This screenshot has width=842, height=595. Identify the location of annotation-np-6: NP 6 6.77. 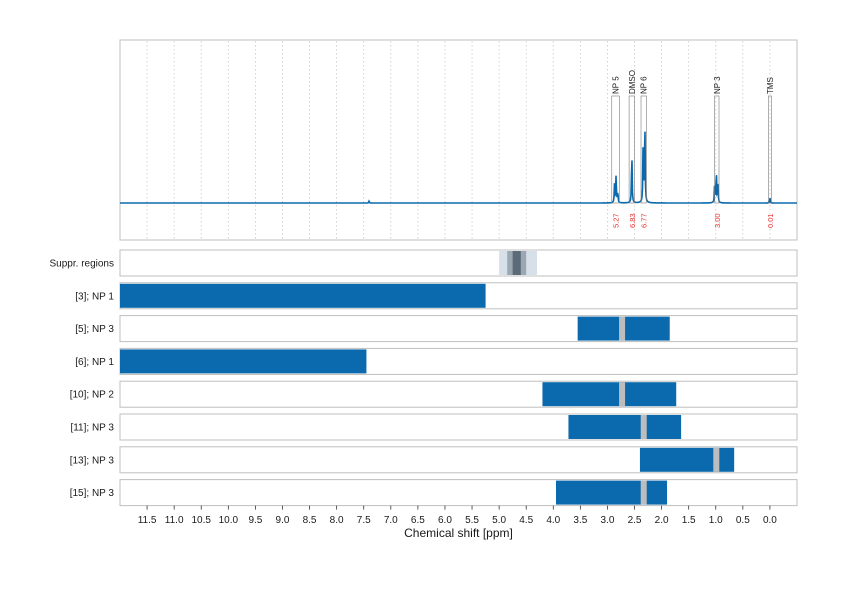
(644, 152).